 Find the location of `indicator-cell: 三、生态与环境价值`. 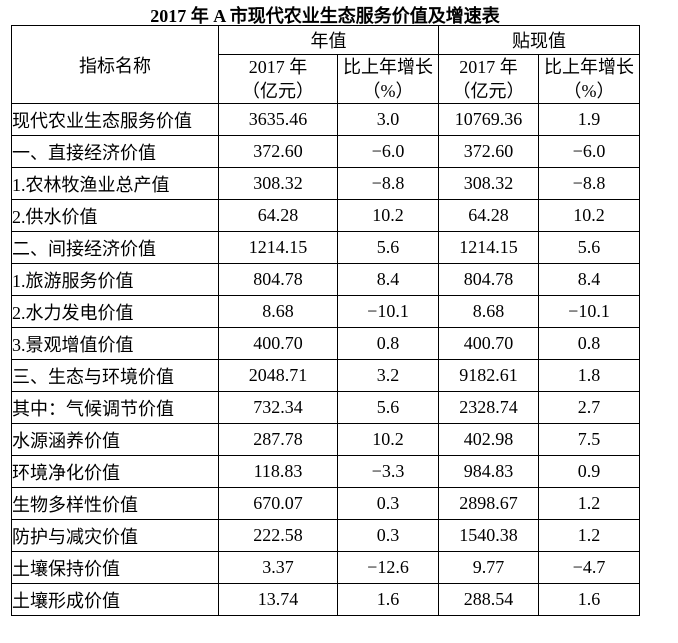

indicator-cell: 三、生态与环境价值 is located at coordinates (115, 375).